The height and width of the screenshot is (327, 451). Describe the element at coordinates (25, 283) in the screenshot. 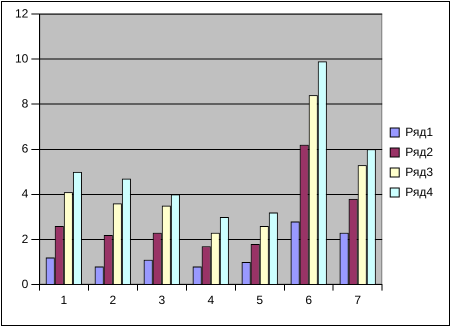

I see `y-tick-label: 0` at that location.